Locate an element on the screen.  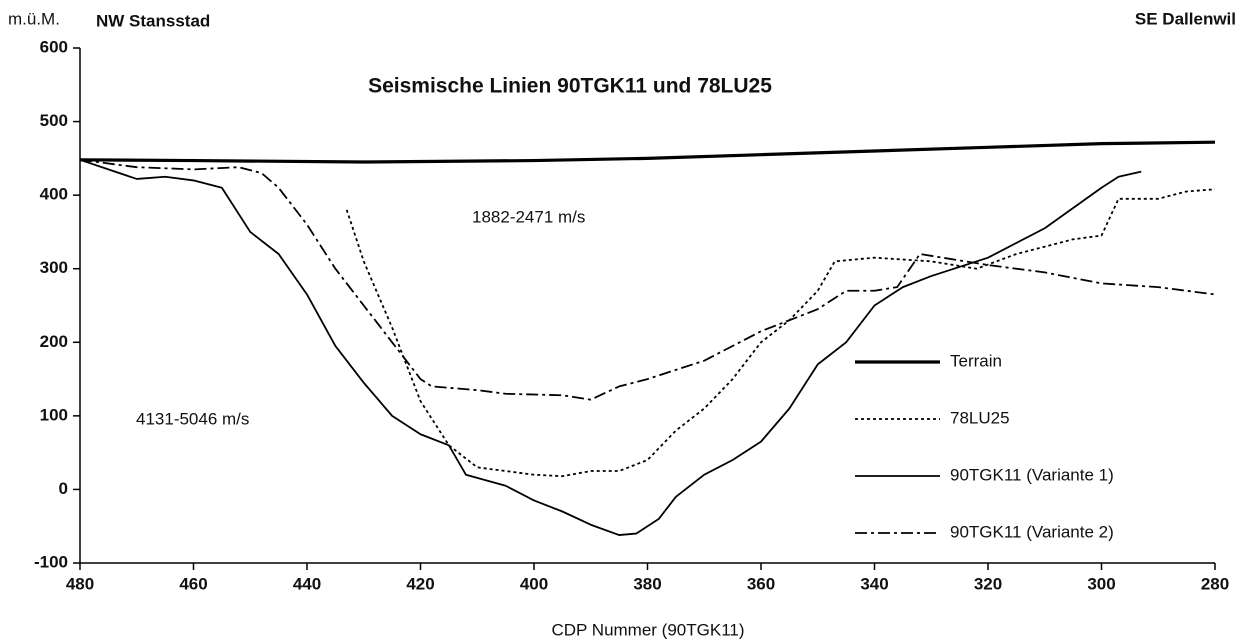
x-tick-label: 400 is located at coordinates (534, 583).